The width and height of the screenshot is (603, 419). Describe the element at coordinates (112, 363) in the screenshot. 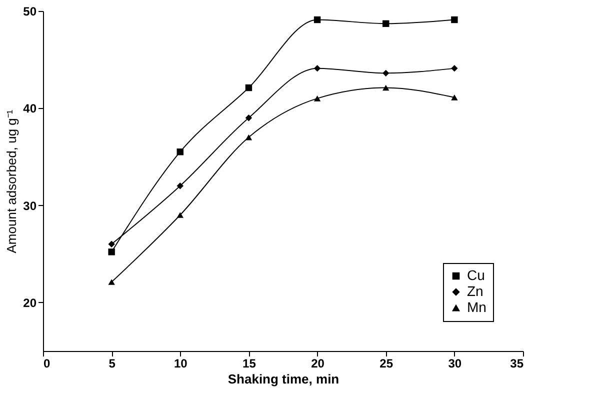

I see `x-tick-label: 5` at that location.